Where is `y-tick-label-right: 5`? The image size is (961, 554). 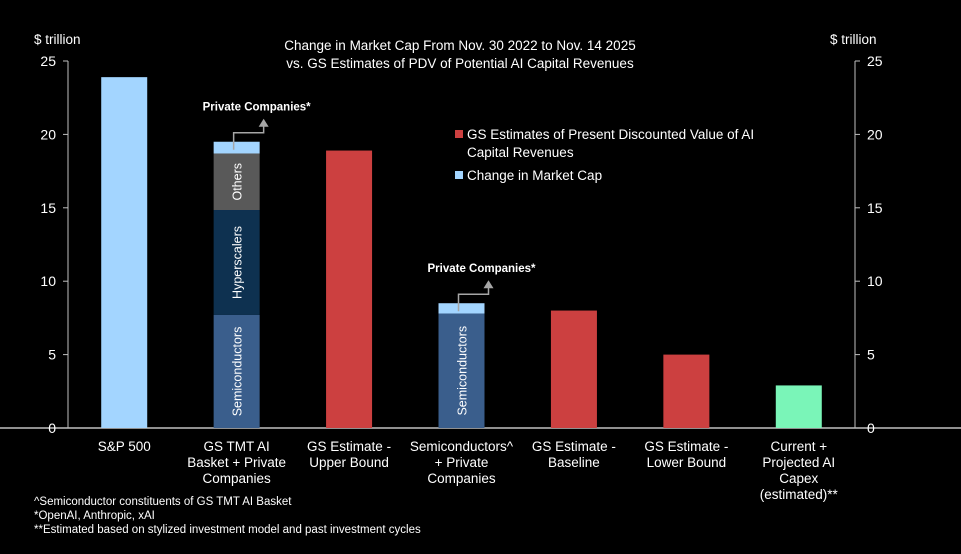
y-tick-label-right: 5 is located at coordinates (871, 355).